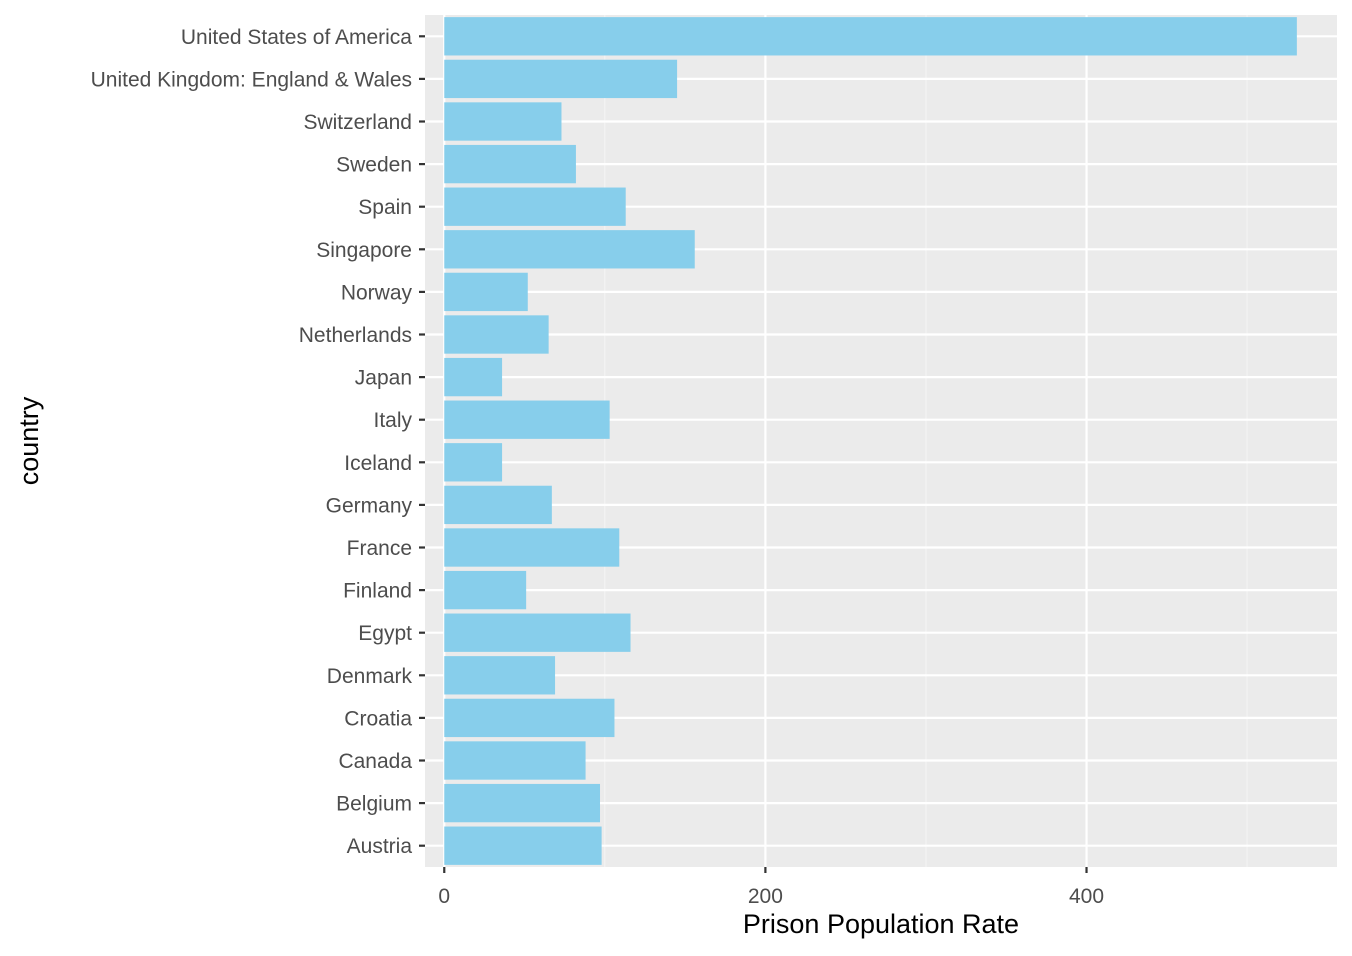 The width and height of the screenshot is (1352, 956). Describe the element at coordinates (1086, 896) in the screenshot. I see `x-tick-label: 400` at that location.